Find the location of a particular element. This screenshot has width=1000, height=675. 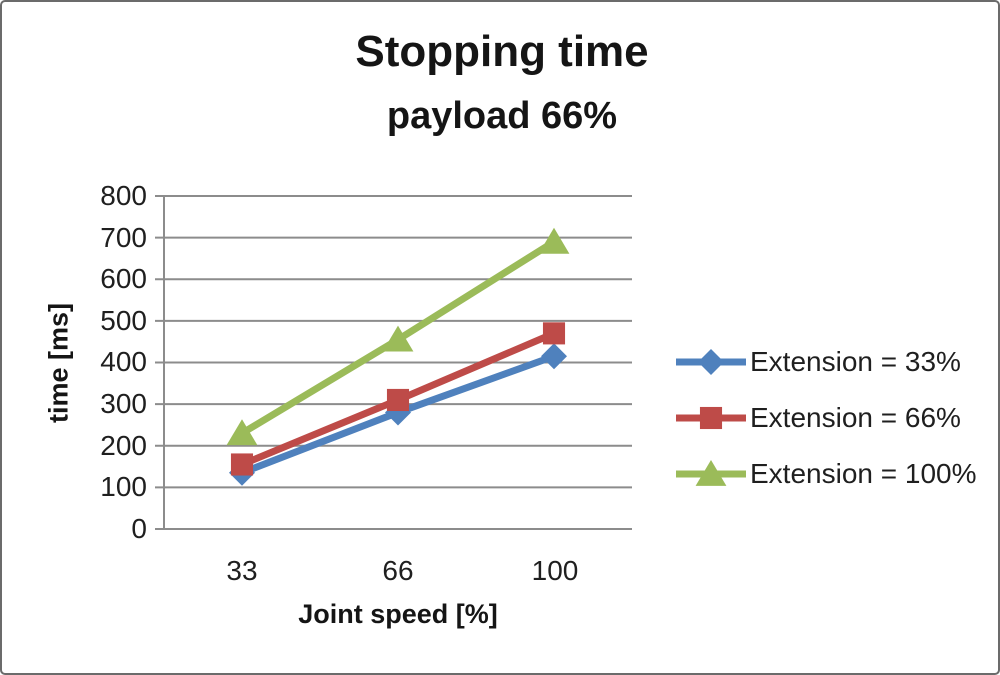

y-tick-label: 0 is located at coordinates (139, 528).